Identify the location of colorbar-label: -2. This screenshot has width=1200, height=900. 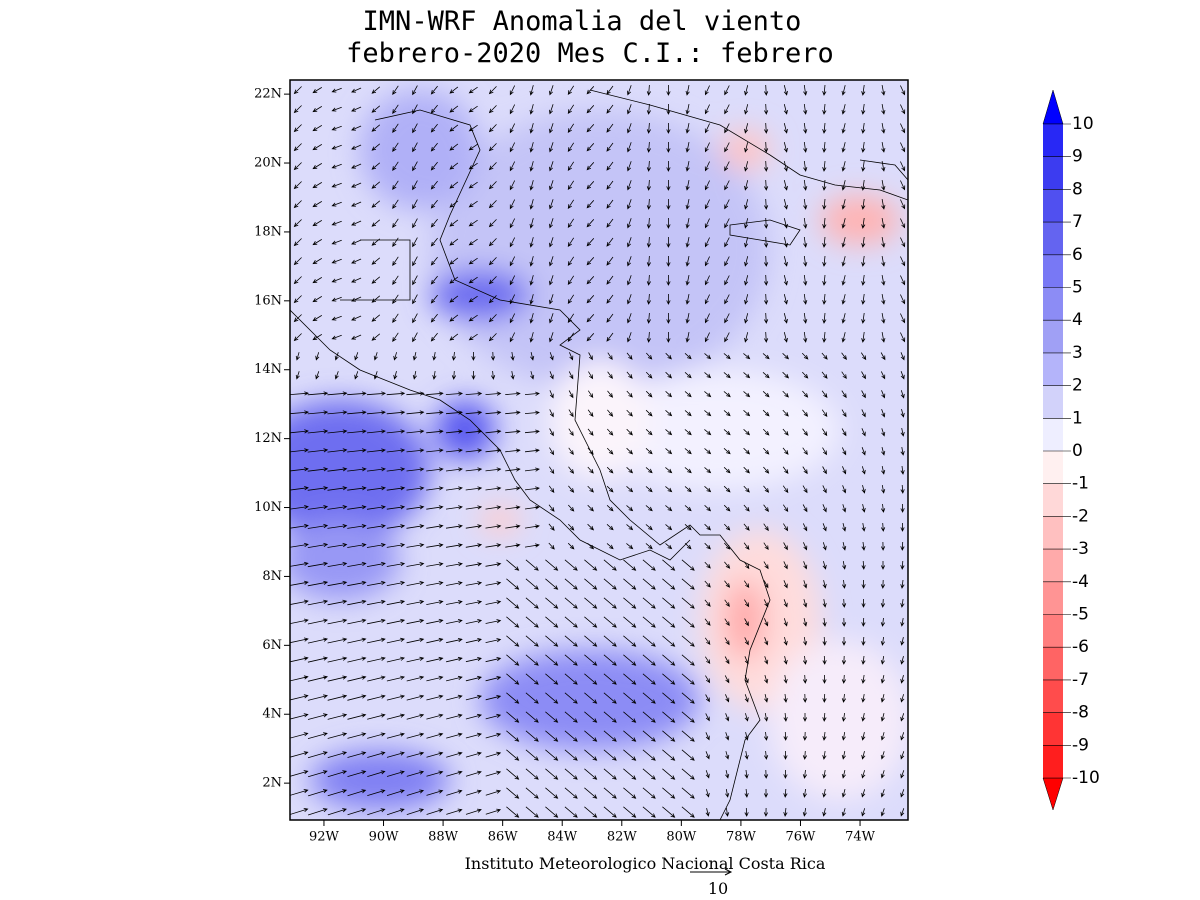
(1080, 516).